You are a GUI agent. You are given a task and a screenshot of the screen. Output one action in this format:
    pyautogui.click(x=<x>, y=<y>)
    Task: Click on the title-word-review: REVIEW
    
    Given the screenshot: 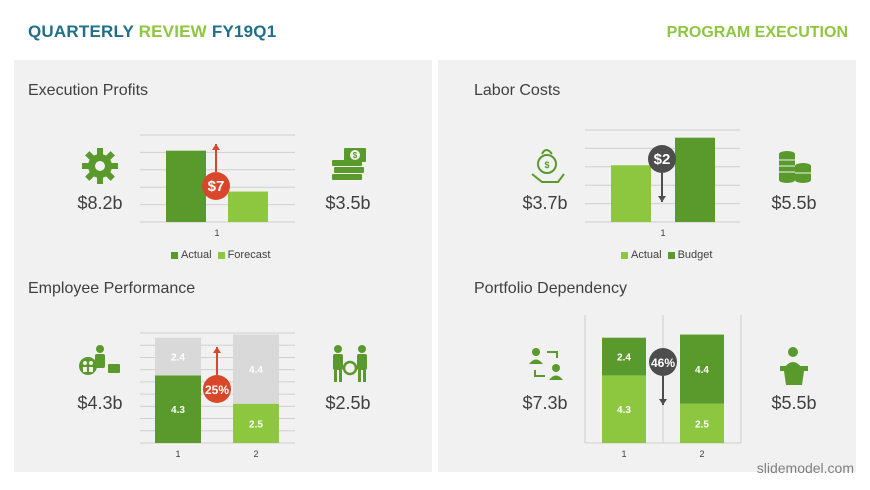 What is the action you would take?
    pyautogui.click(x=172, y=31)
    